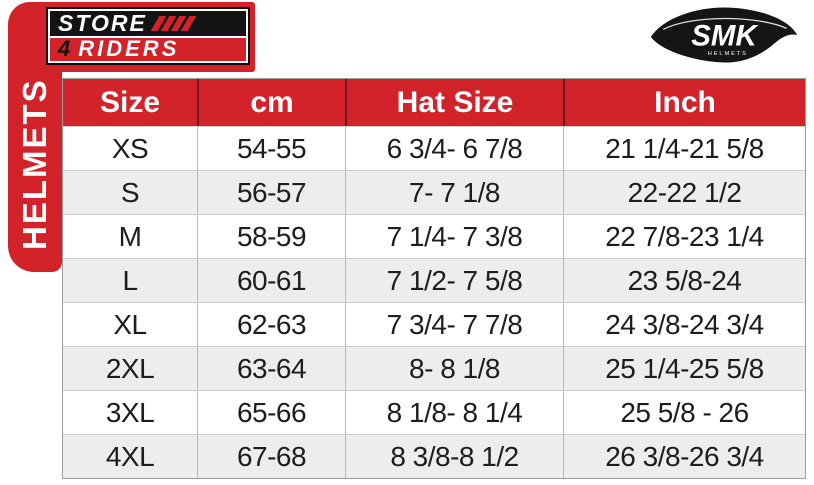 This screenshot has width=814, height=485. I want to click on table-cell: 7 1/4- 7 3/8, so click(454, 236).